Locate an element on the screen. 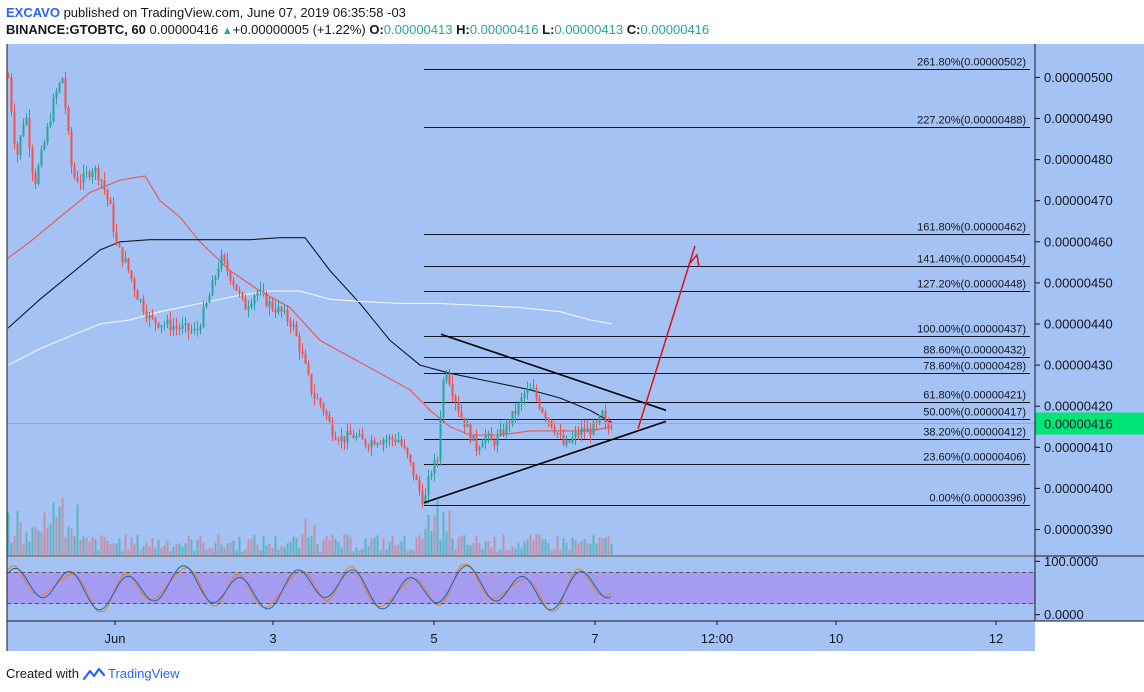 Image resolution: width=1144 pixels, height=692 pixels. time-axis-bg is located at coordinates (521, 636).